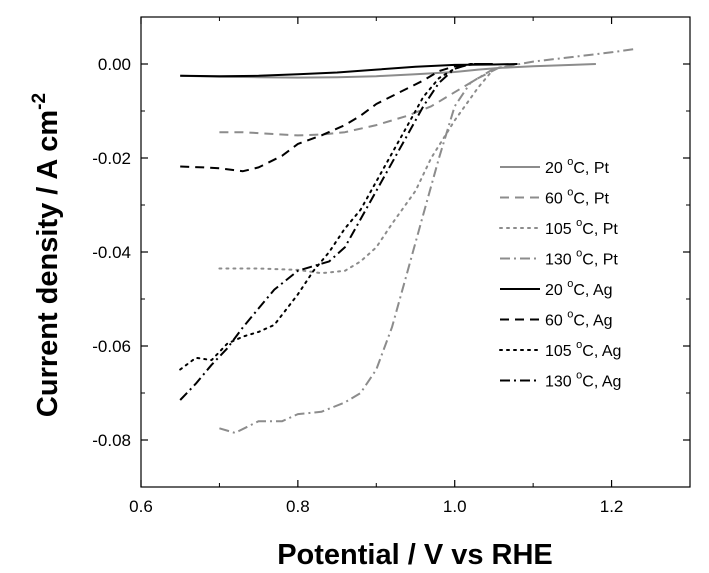 This screenshot has height=573, width=709. I want to click on y-axis-title-superscript: -2, so click(39, 101).